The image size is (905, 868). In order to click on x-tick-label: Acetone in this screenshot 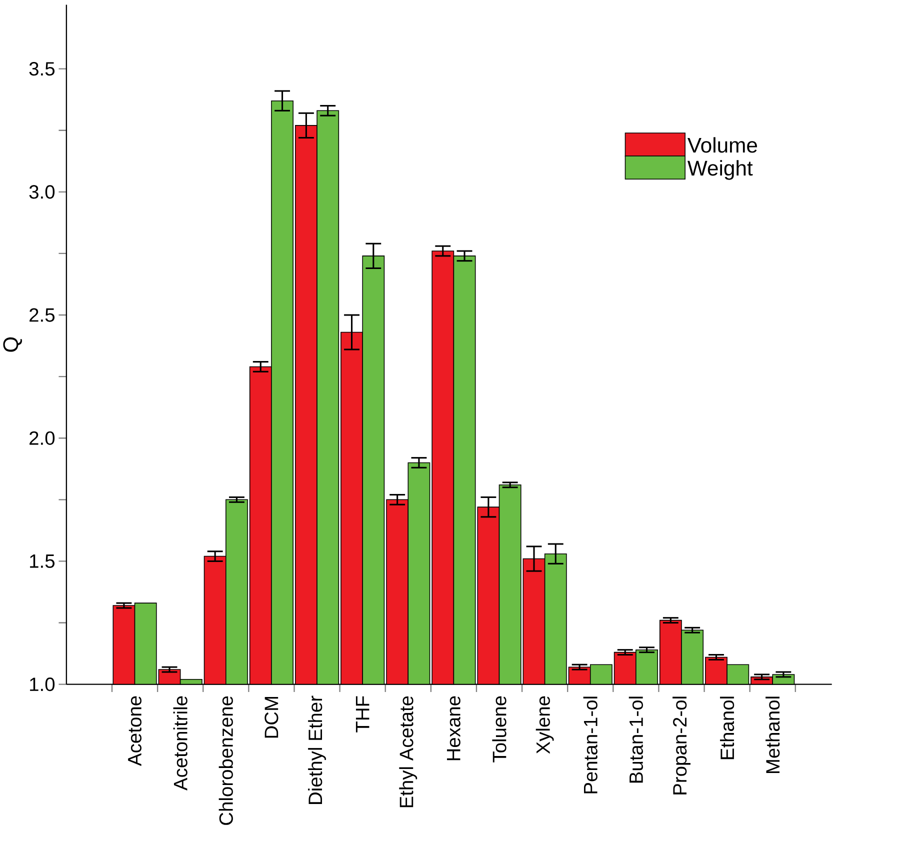, I will do `click(135, 731)`.